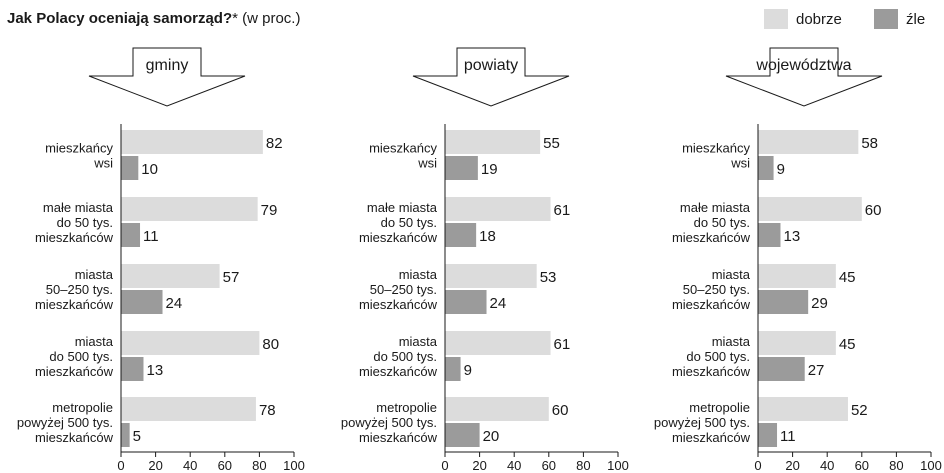 This screenshot has width=944, height=473. Describe the element at coordinates (270, 344) in the screenshot. I see `value-label-dobrze-gminy-3: 80` at that location.